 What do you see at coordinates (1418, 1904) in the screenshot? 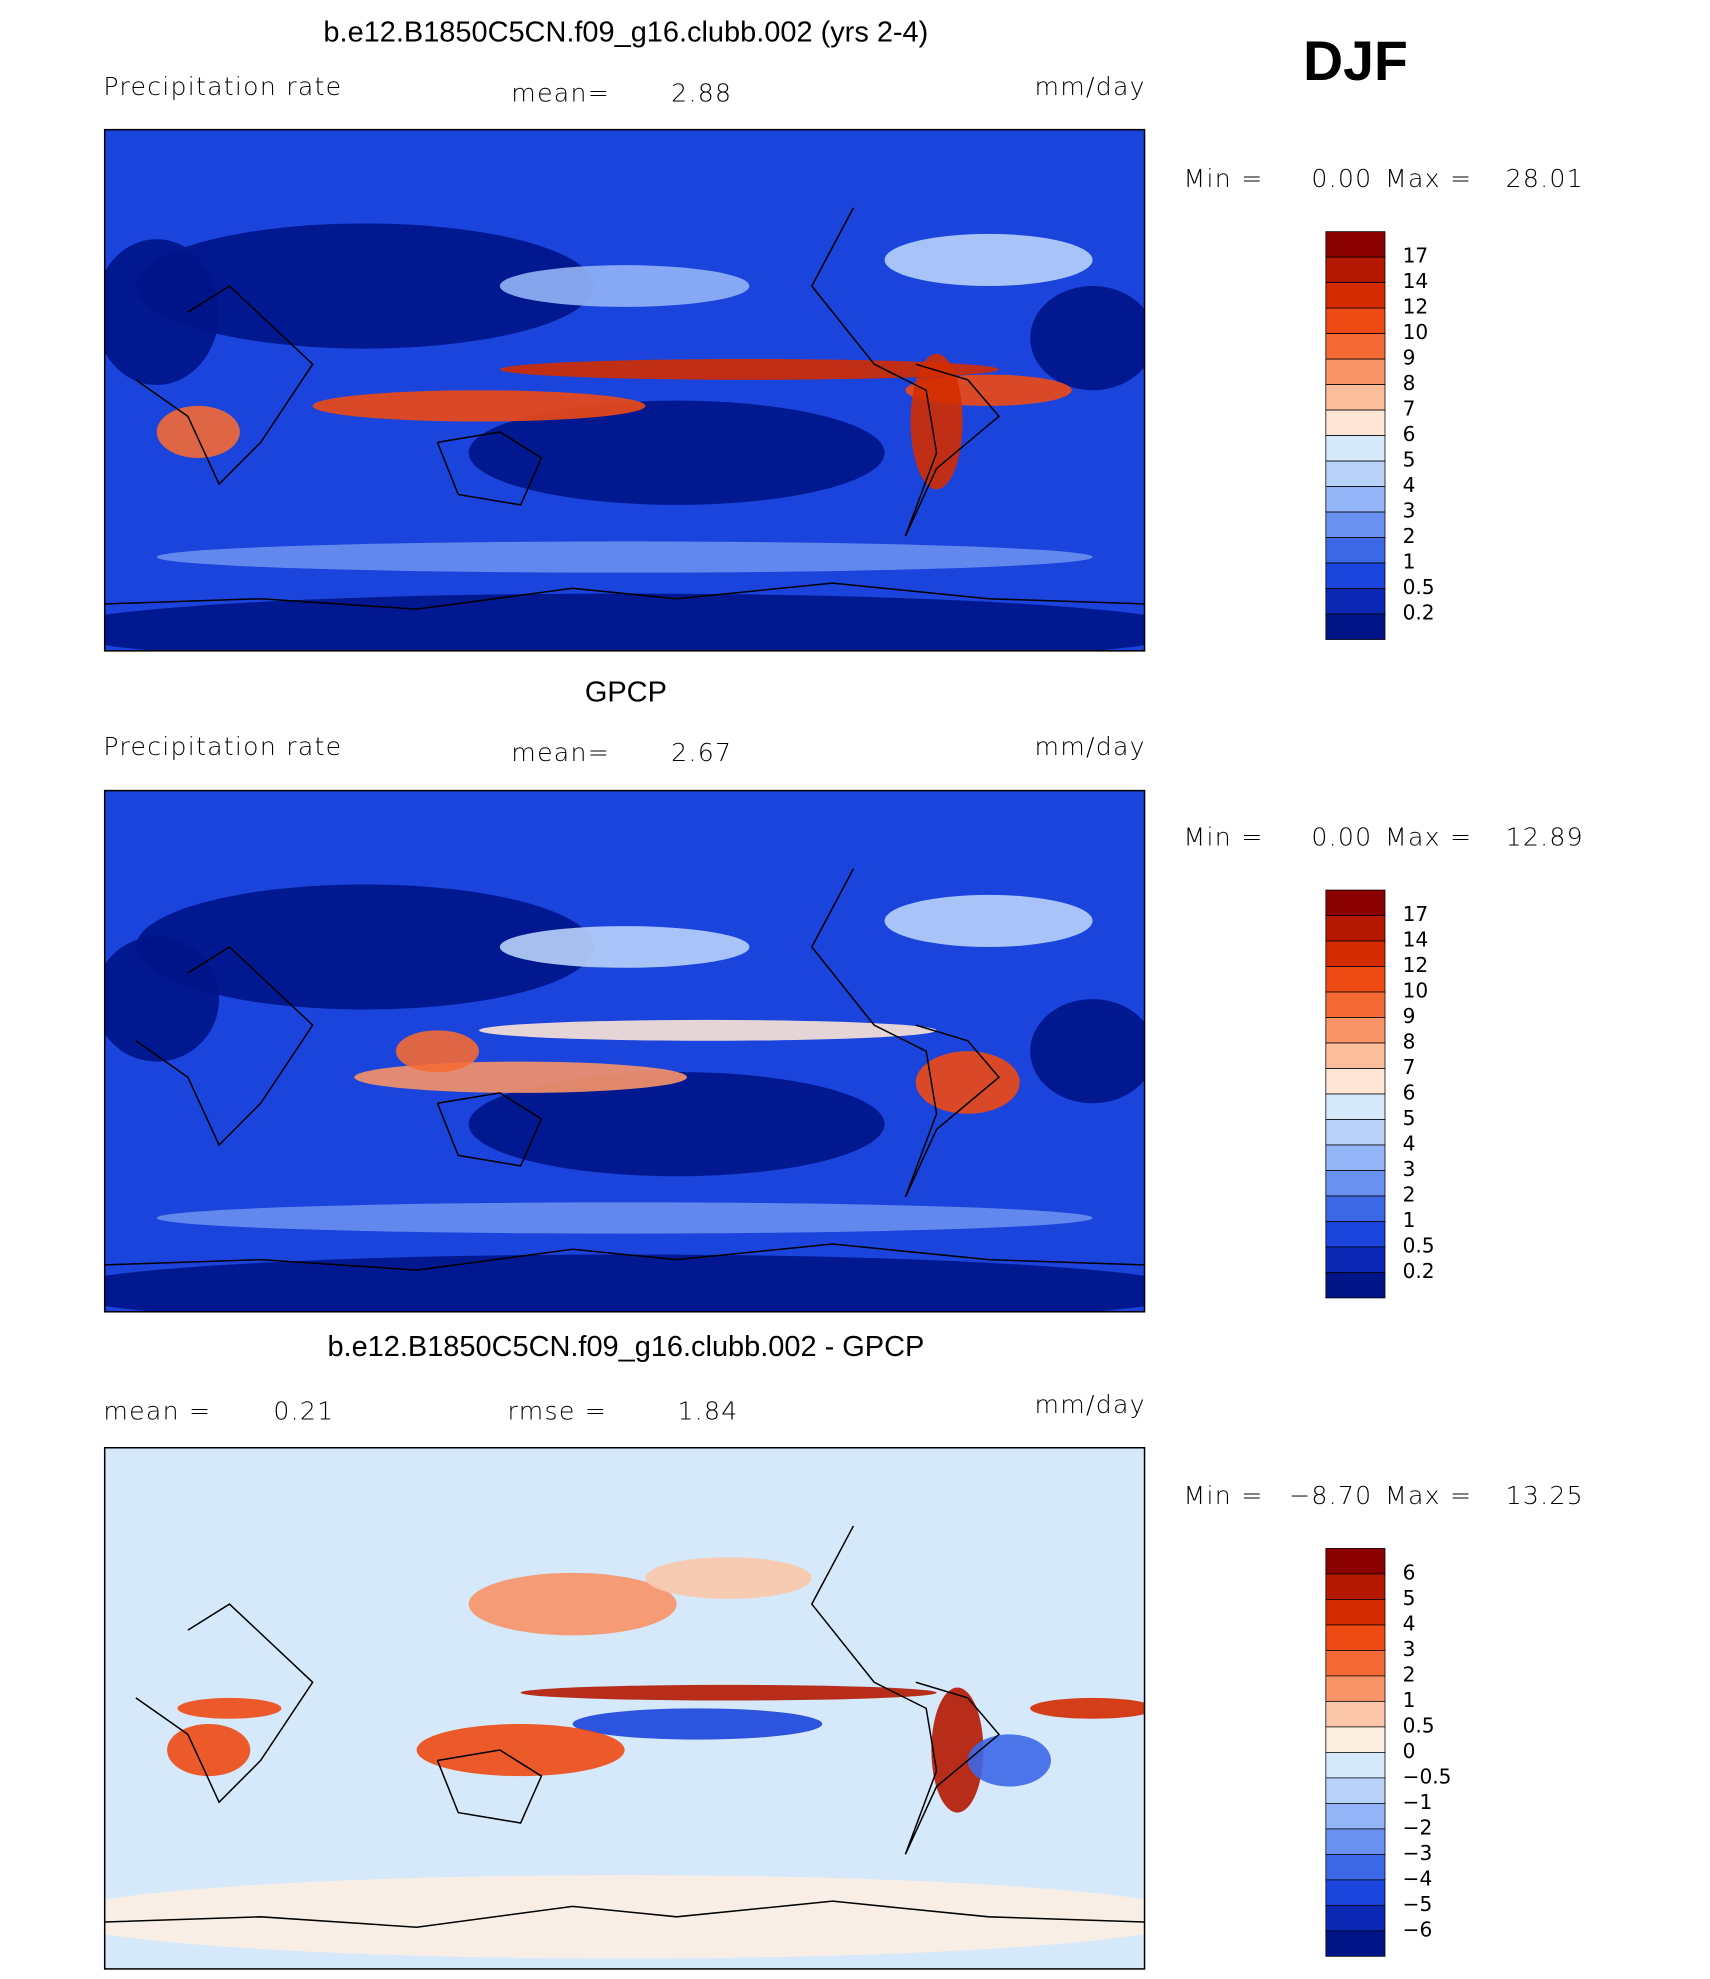
I see `colorbar-label: −5` at bounding box center [1418, 1904].